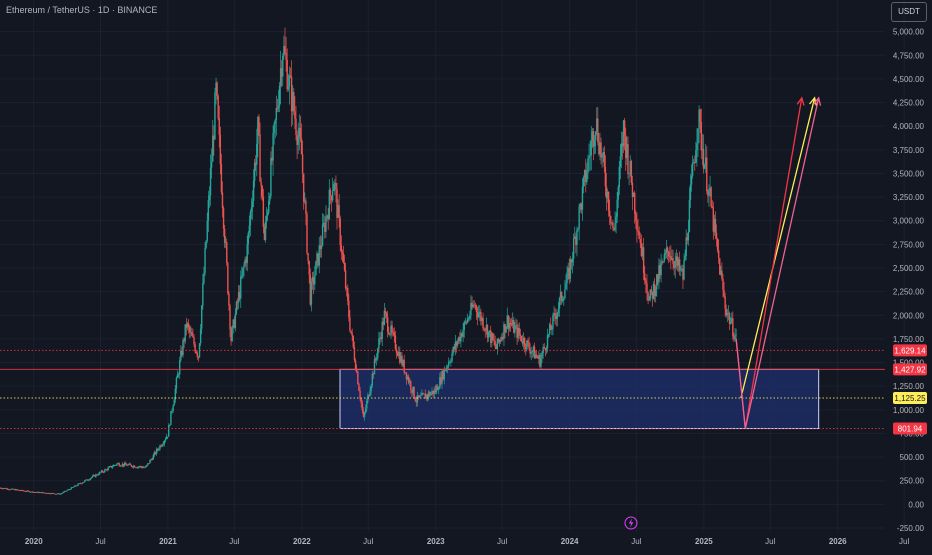 The height and width of the screenshot is (555, 932). What do you see at coordinates (909, 410) in the screenshot?
I see `y-tick-label: 1,000.00` at bounding box center [909, 410].